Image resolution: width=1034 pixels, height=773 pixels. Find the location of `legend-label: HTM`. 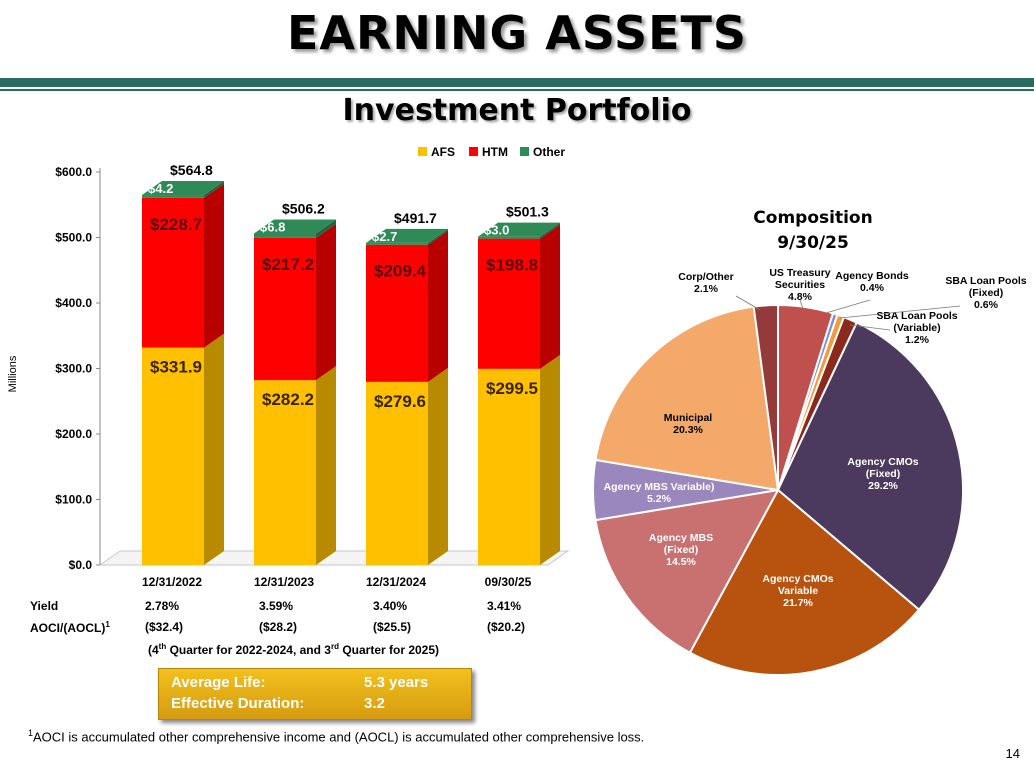

legend-label: HTM is located at coordinates (495, 152).